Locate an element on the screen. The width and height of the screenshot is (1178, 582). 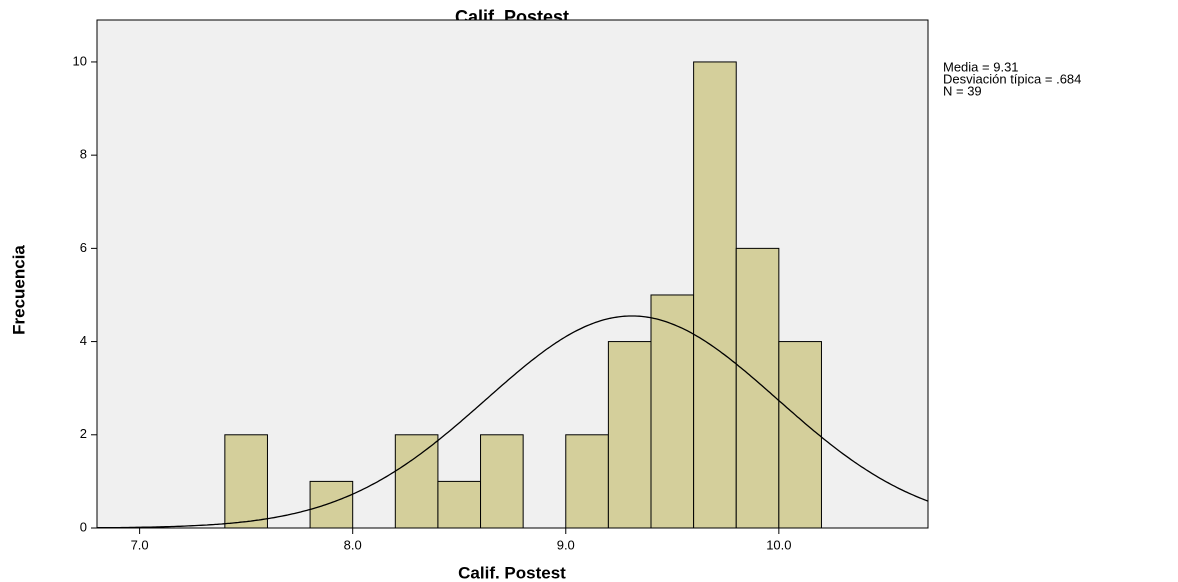
y-tick-label: 4 is located at coordinates (83, 340).